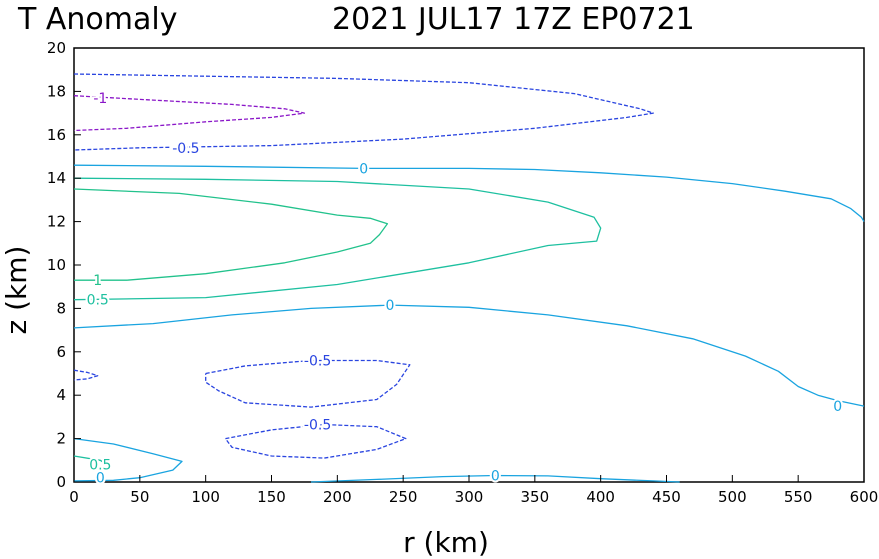 Image resolution: width=879 pixels, height=559 pixels. What do you see at coordinates (56, 48) in the screenshot?
I see `y-tick-label: 20` at bounding box center [56, 48].